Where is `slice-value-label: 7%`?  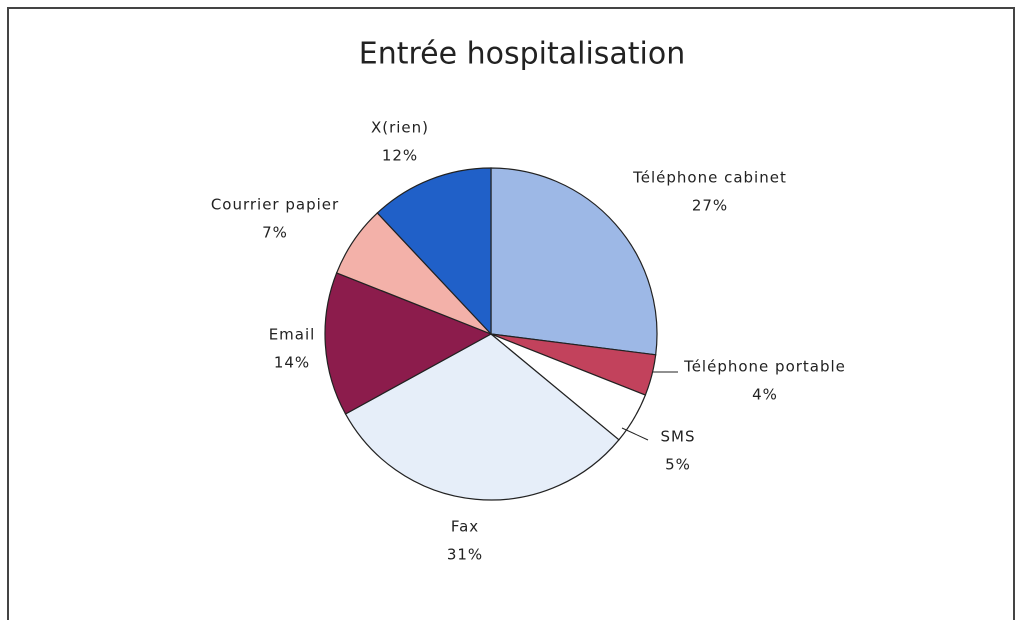 slice-value-label: 7% is located at coordinates (275, 233).